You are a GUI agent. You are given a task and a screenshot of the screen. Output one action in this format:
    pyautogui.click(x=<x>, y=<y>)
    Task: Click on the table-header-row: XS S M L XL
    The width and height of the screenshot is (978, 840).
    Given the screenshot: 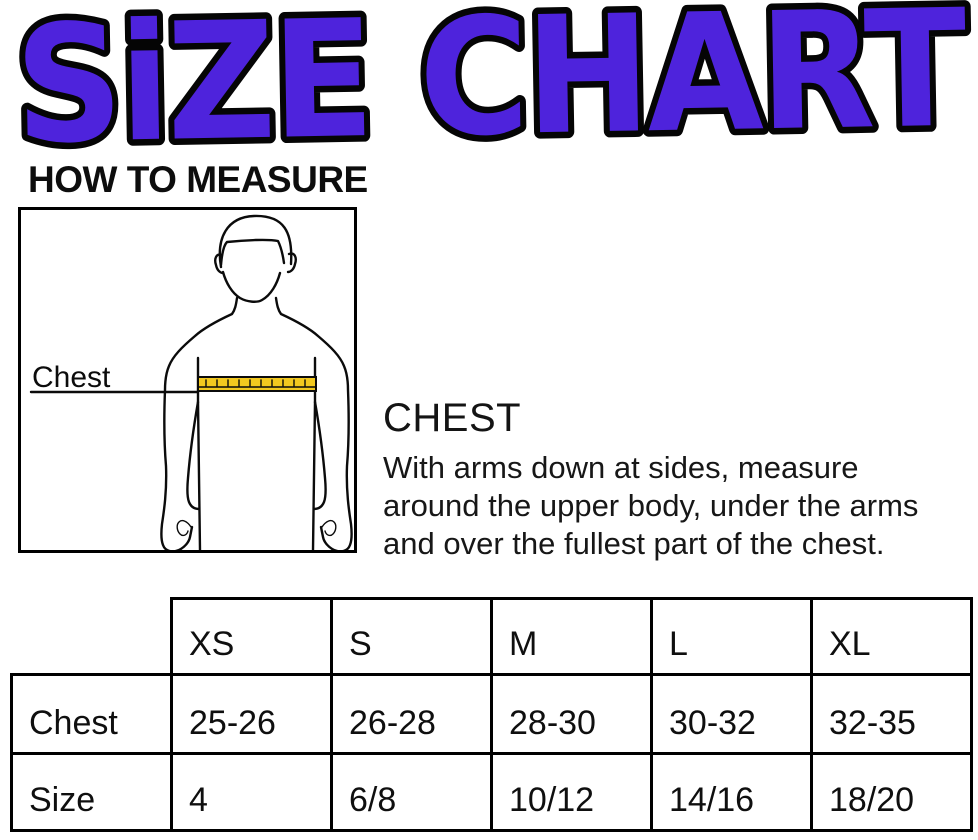 What is the action you would take?
    pyautogui.click(x=492, y=636)
    